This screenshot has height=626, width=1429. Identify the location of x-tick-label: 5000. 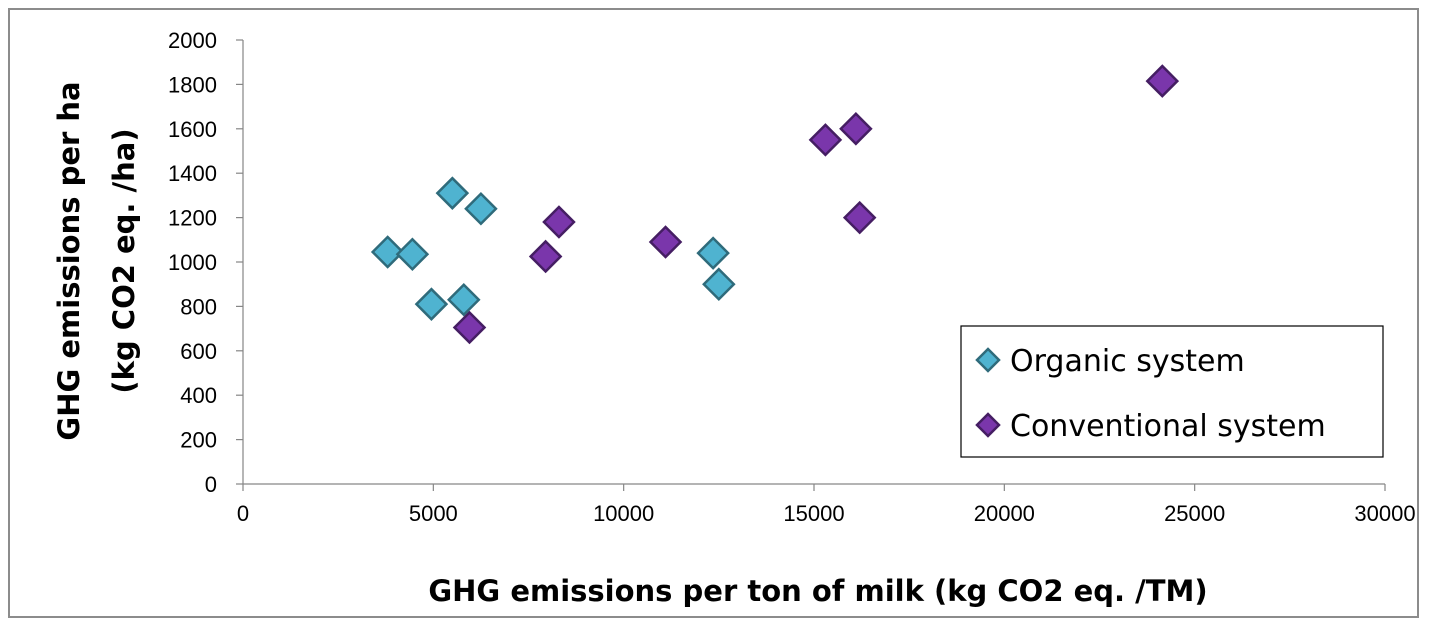
(433, 513).